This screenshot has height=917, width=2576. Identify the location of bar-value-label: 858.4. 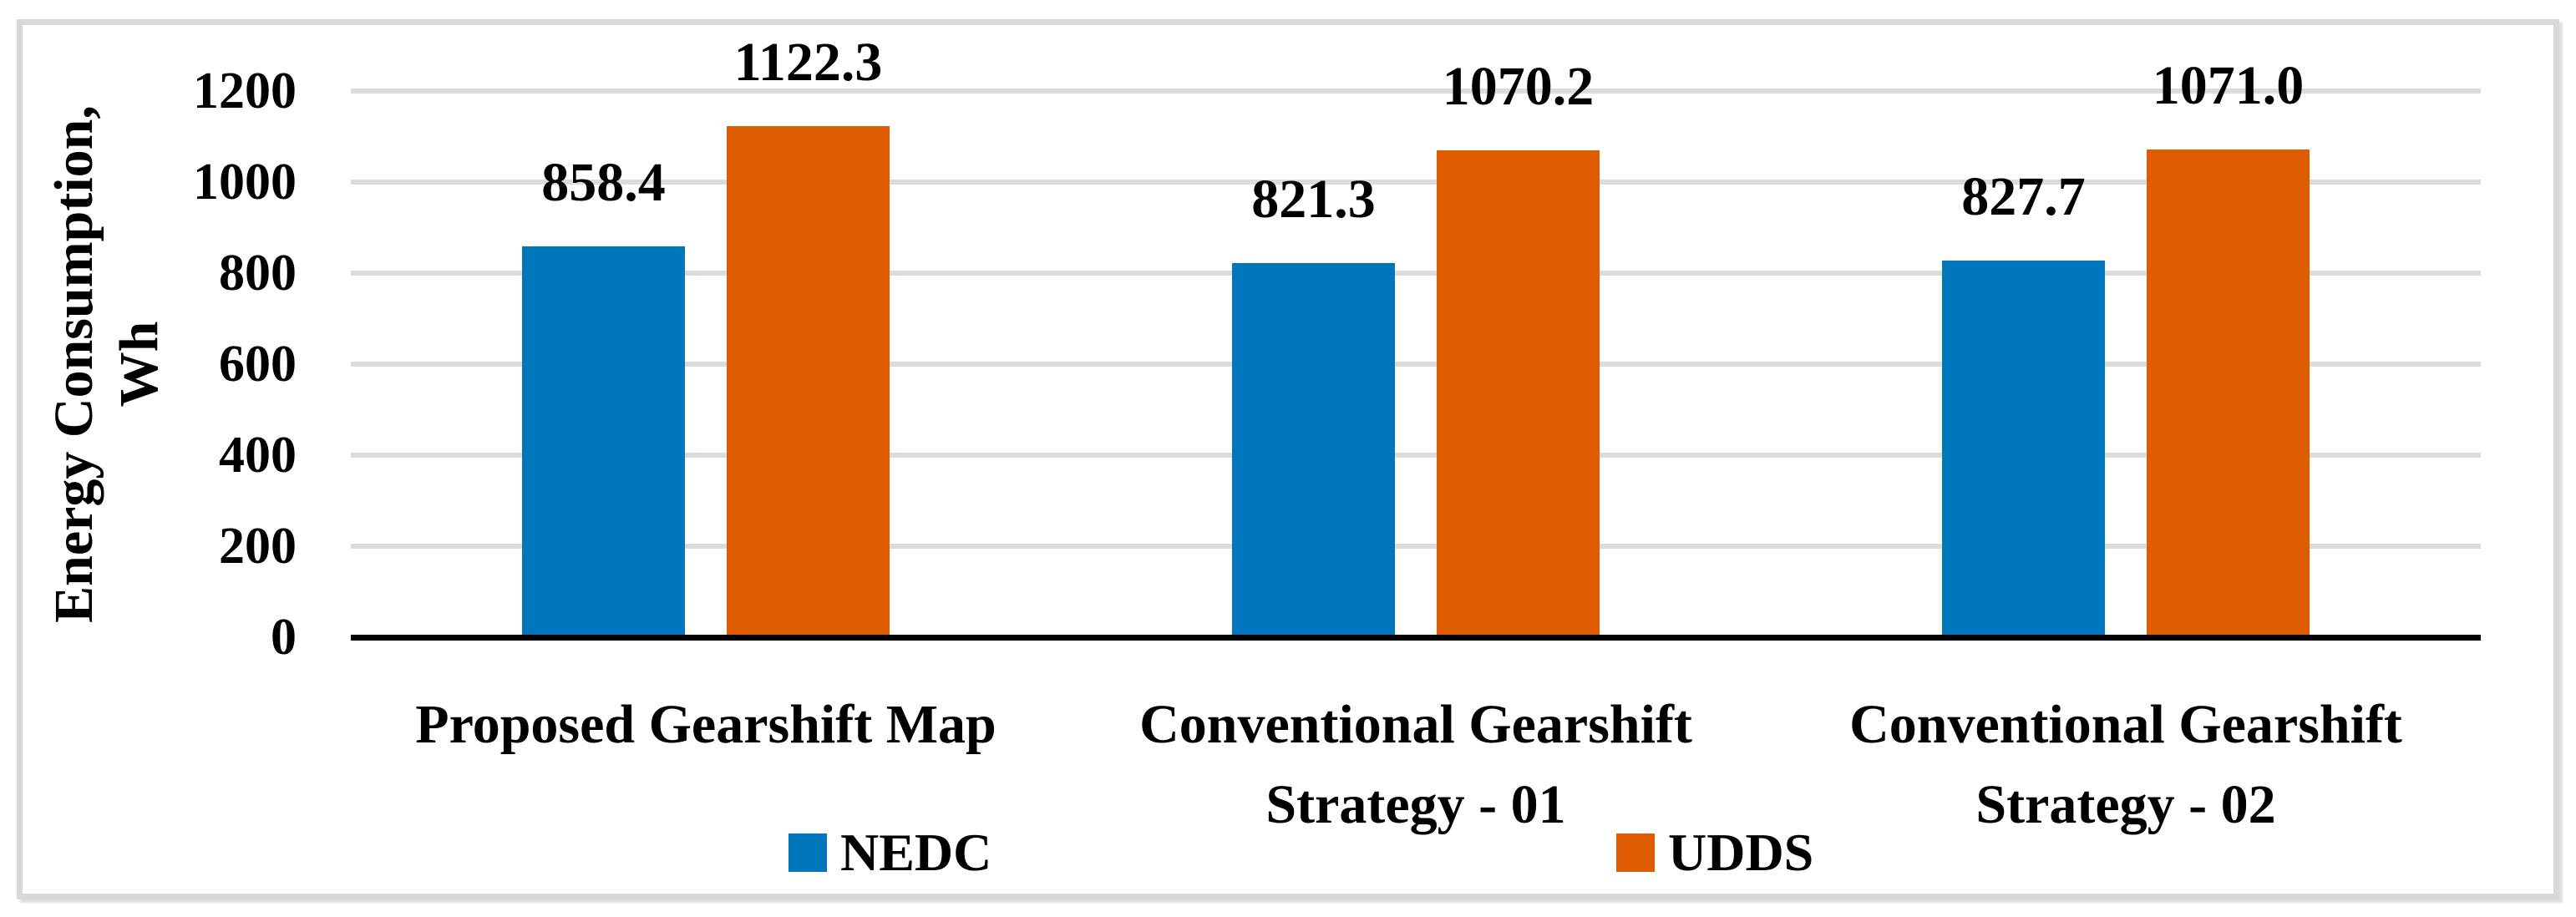
(603, 183).